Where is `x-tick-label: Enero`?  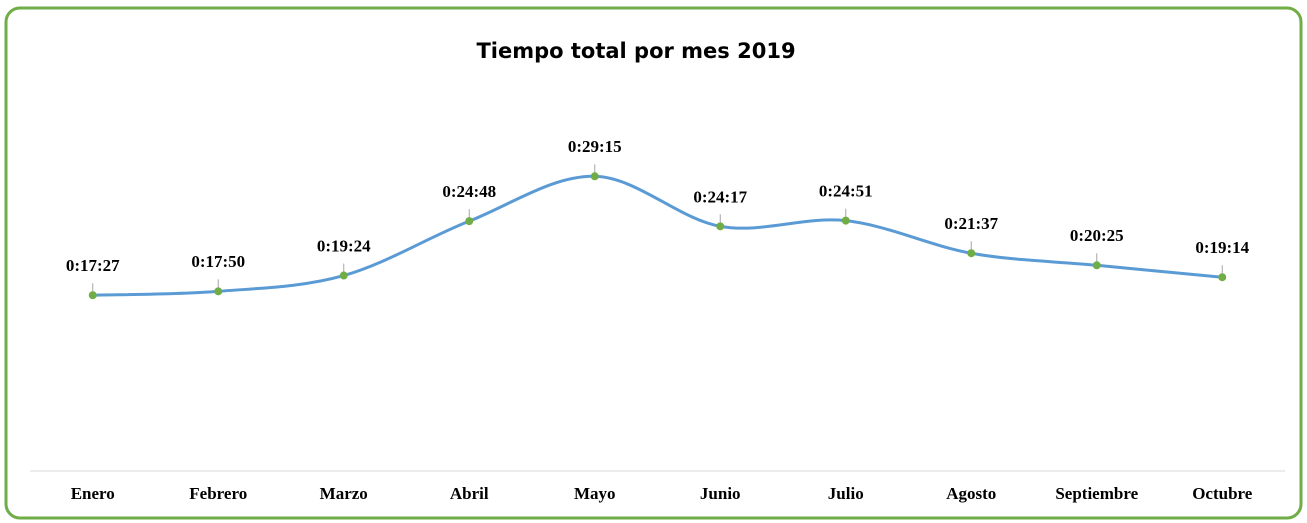
x-tick-label: Enero is located at coordinates (93, 493).